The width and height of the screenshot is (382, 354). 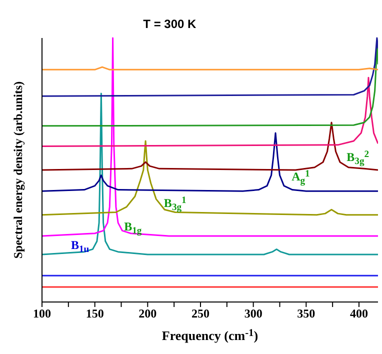 I want to click on x-tick-label: 350, so click(x=306, y=313).